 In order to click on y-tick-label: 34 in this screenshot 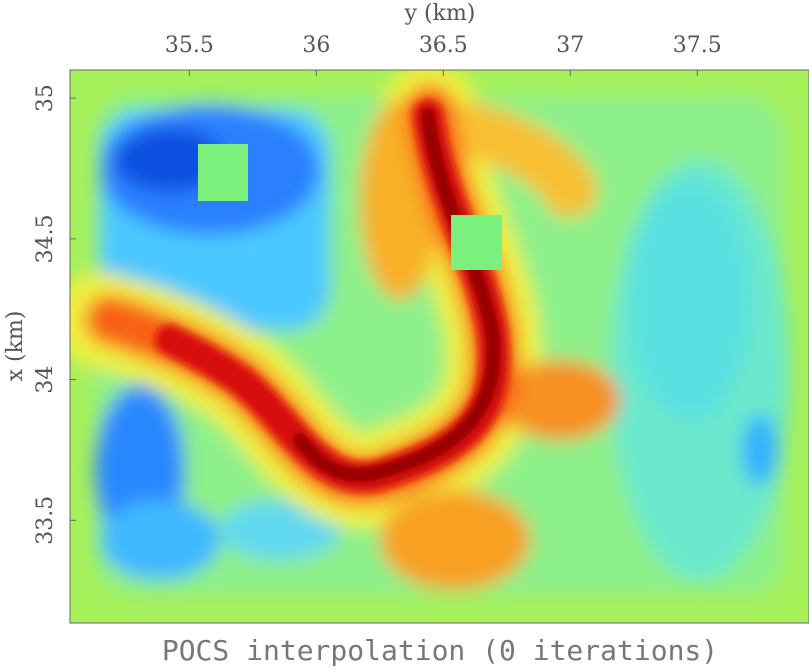, I will do `click(45, 380)`.